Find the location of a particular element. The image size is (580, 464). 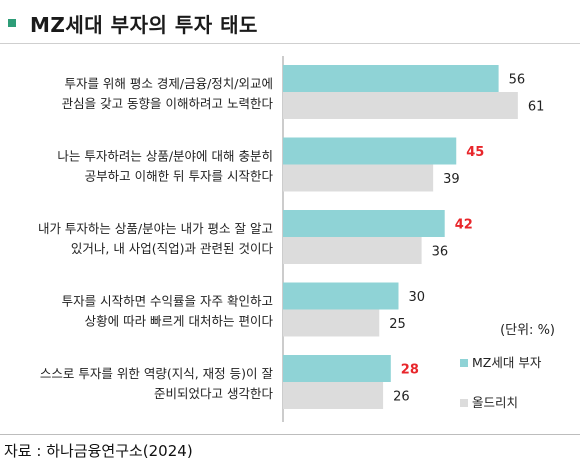

category-label: 상황에 따라 빠르게 대처하는 편이다 is located at coordinates (179, 321).